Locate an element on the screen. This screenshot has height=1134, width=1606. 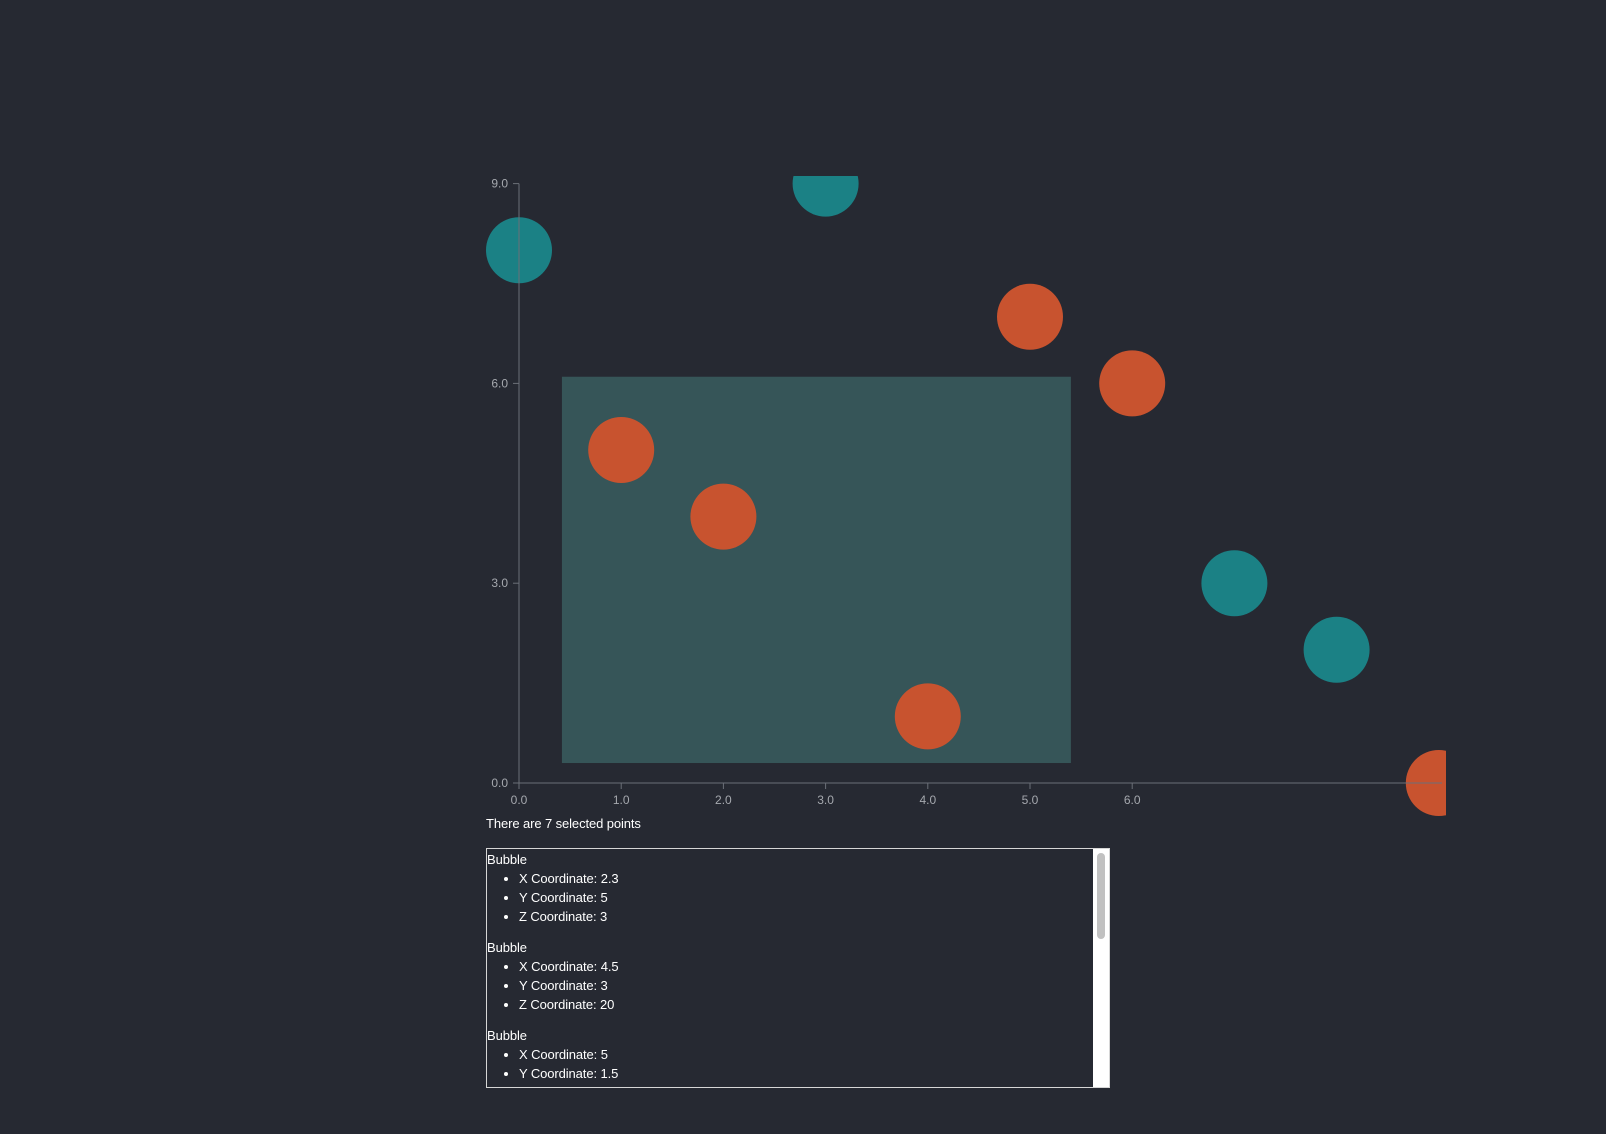
y-tick-label: 0.0 is located at coordinates (499, 783).